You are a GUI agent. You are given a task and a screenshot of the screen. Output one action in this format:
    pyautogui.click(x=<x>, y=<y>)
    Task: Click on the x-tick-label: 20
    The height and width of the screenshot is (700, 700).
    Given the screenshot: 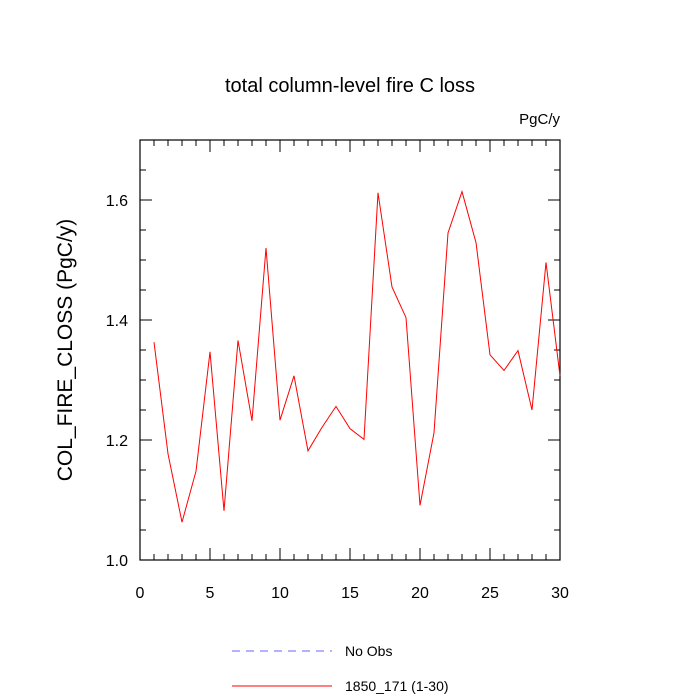 What is the action you would take?
    pyautogui.click(x=420, y=593)
    